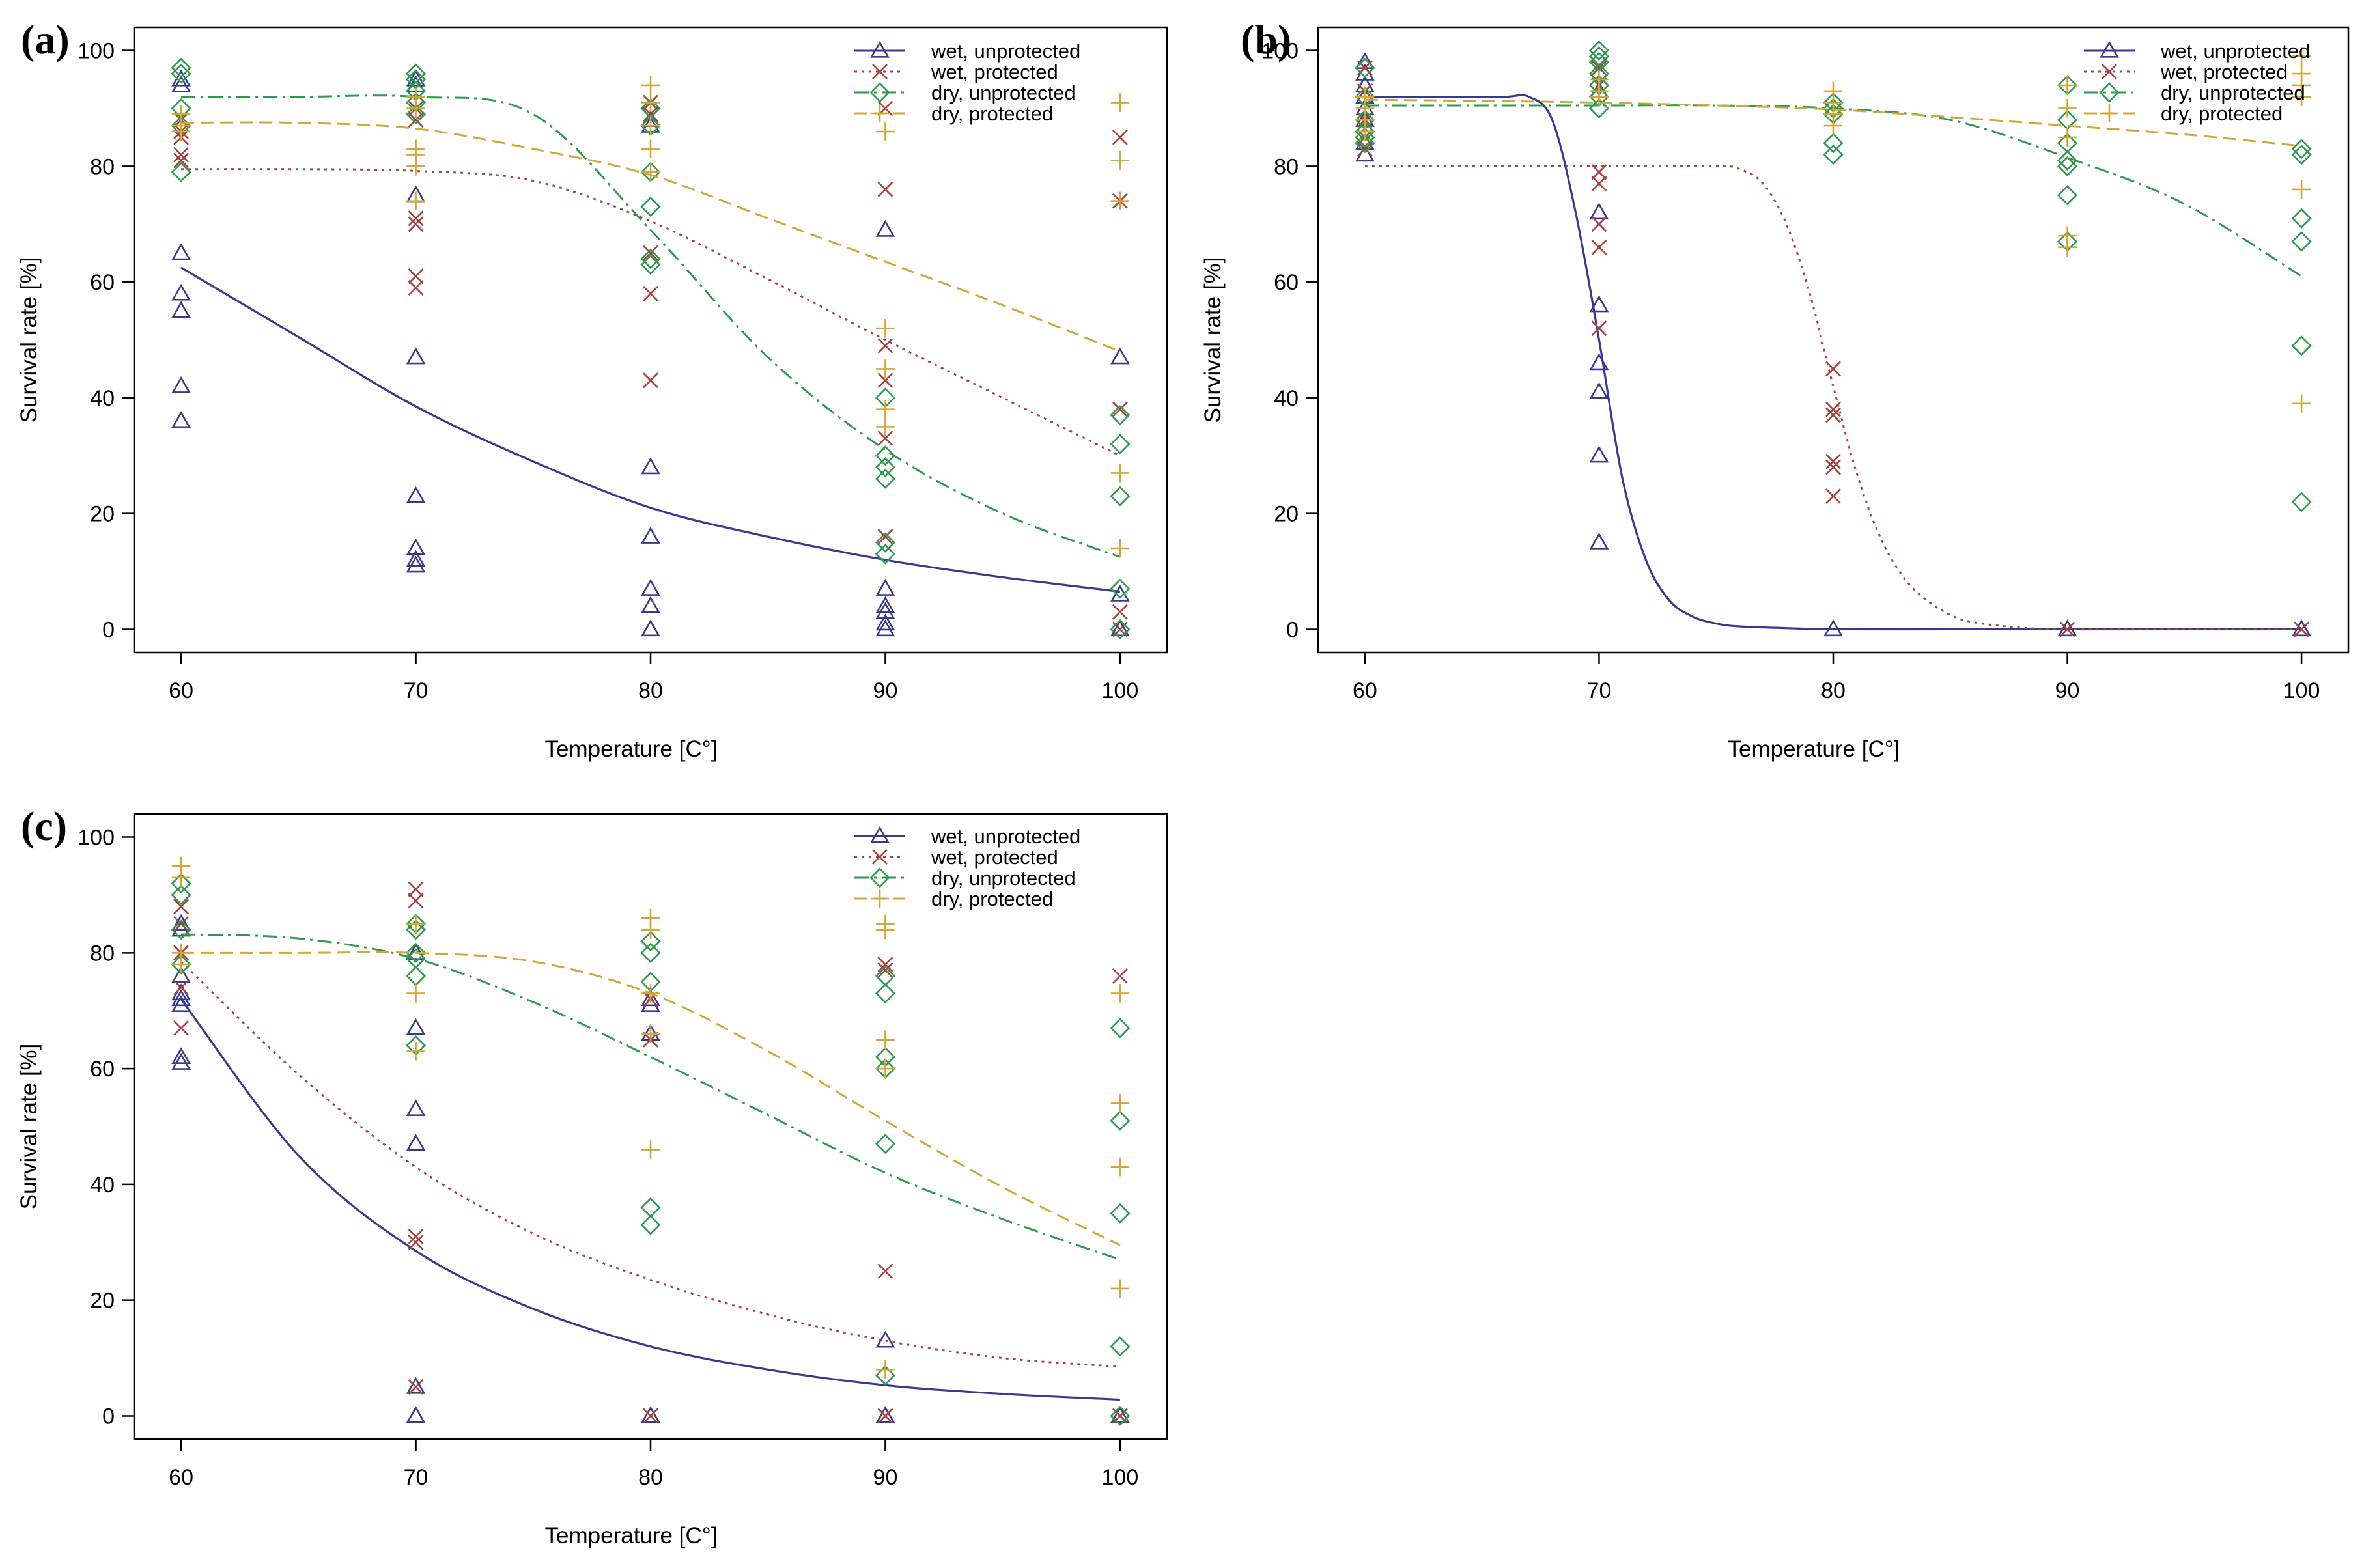  I want to click on legend-label: dry, unprotected, so click(1004, 93).